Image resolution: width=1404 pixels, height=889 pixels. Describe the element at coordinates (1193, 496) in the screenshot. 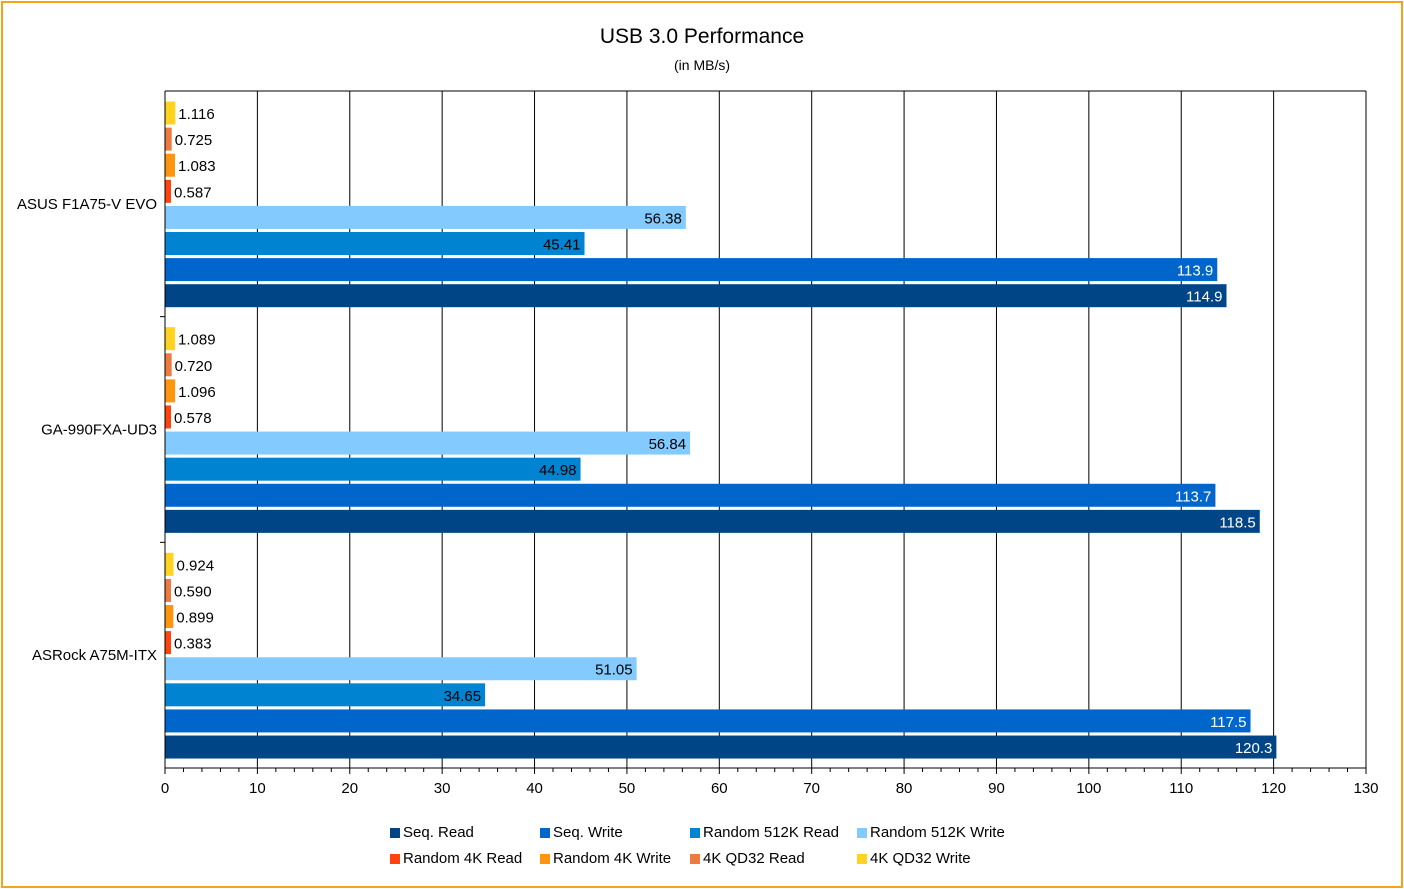

I see `data-label: 113.7` at that location.